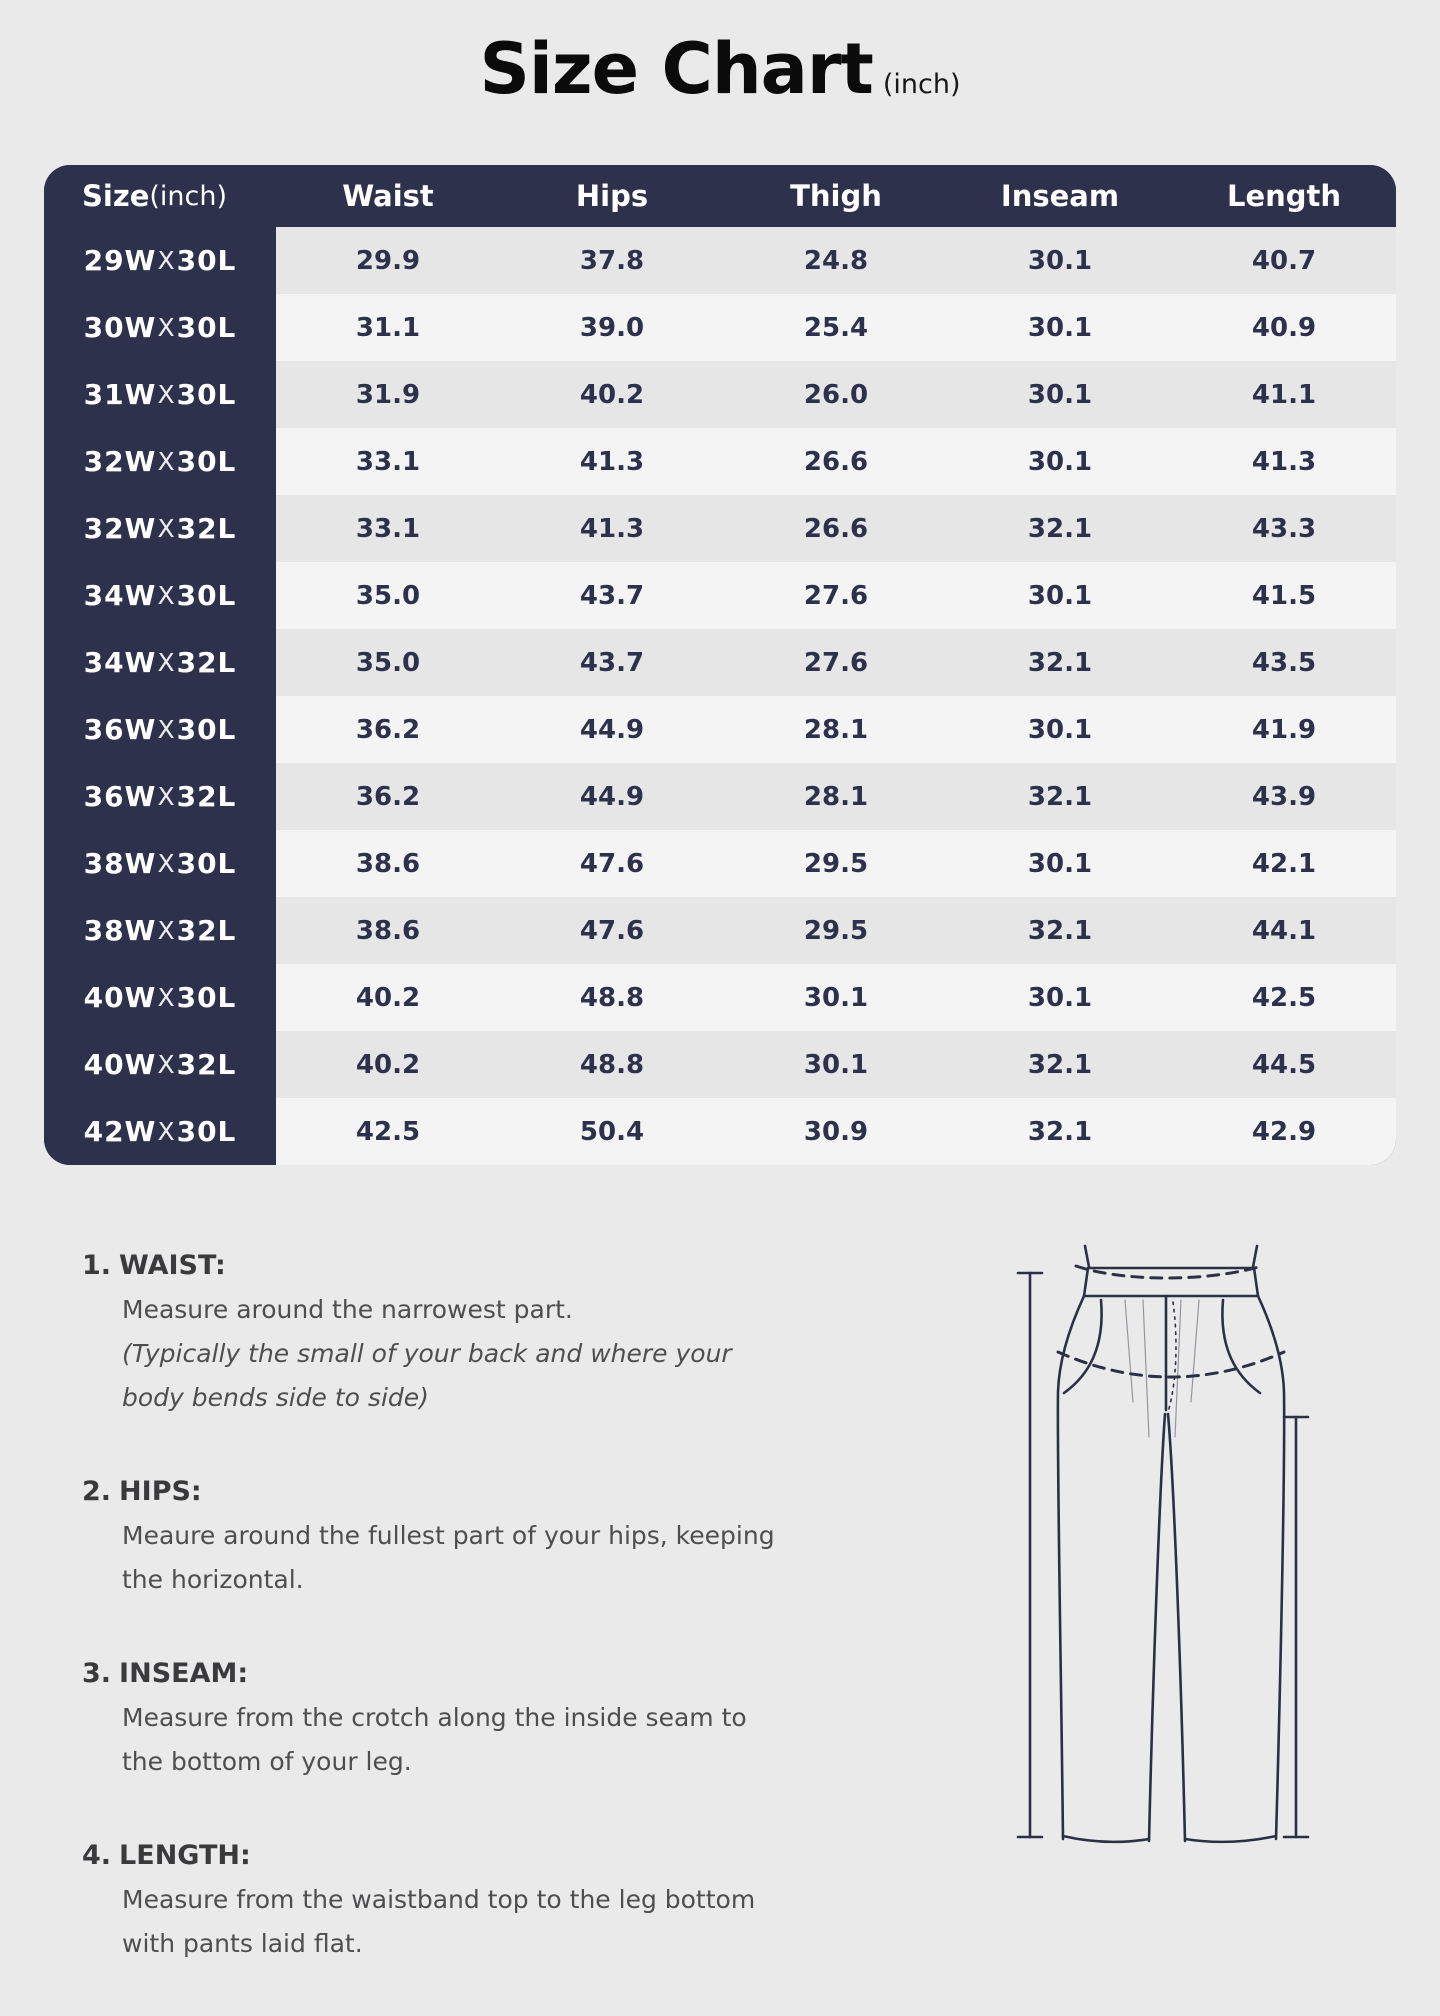 This screenshot has height=2016, width=1440. I want to click on column-header-waist: Waist, so click(388, 196).